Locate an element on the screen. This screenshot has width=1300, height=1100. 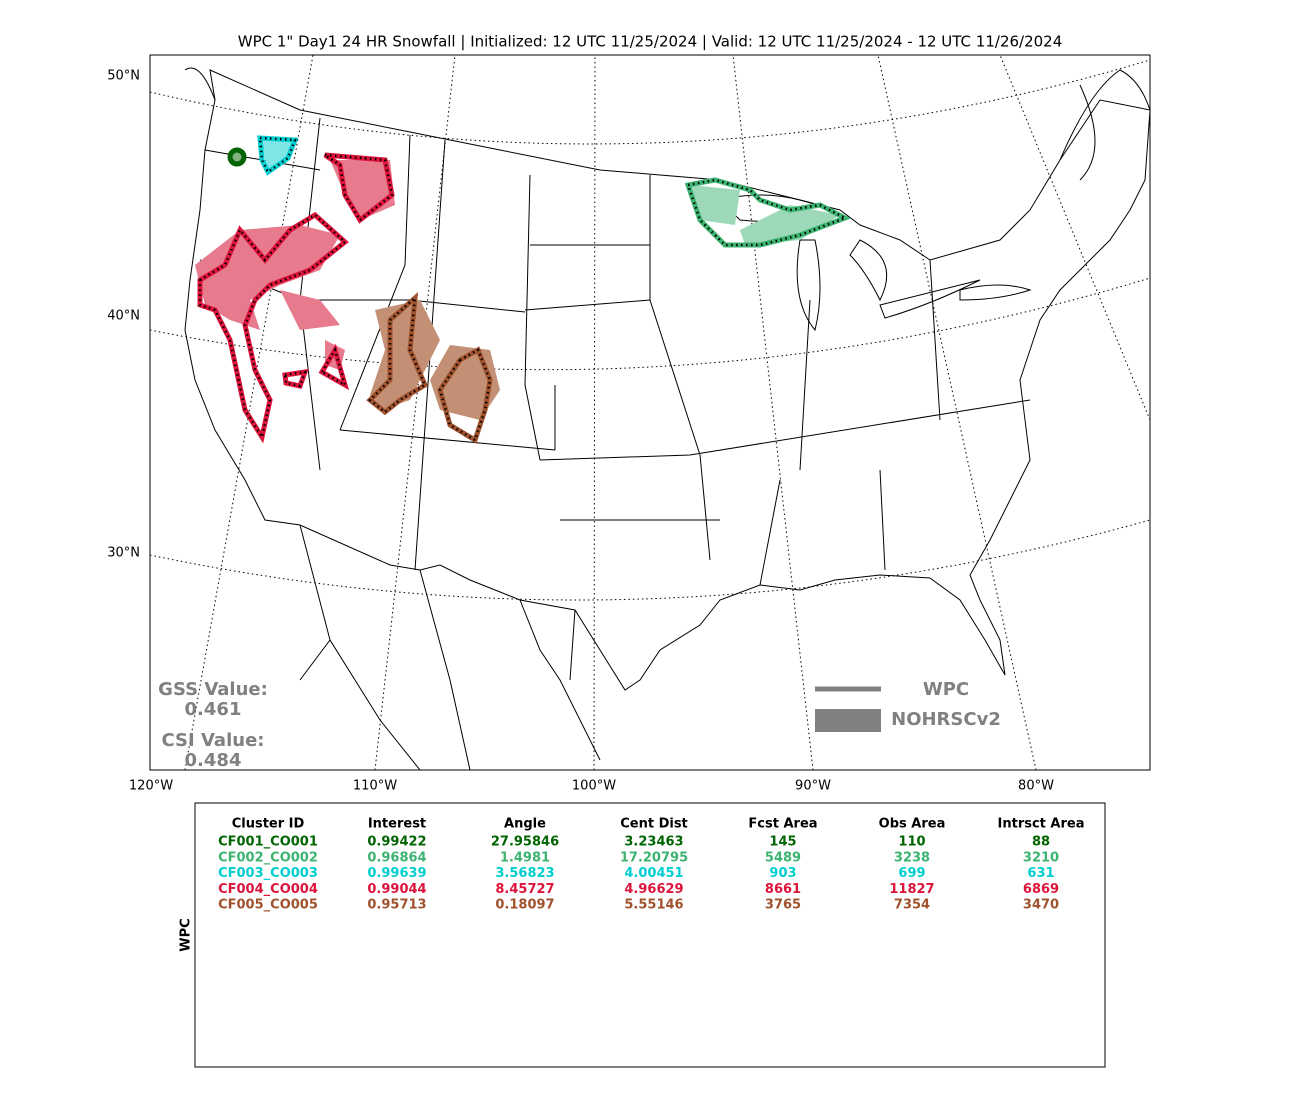
lon-label: 120°W is located at coordinates (151, 786).